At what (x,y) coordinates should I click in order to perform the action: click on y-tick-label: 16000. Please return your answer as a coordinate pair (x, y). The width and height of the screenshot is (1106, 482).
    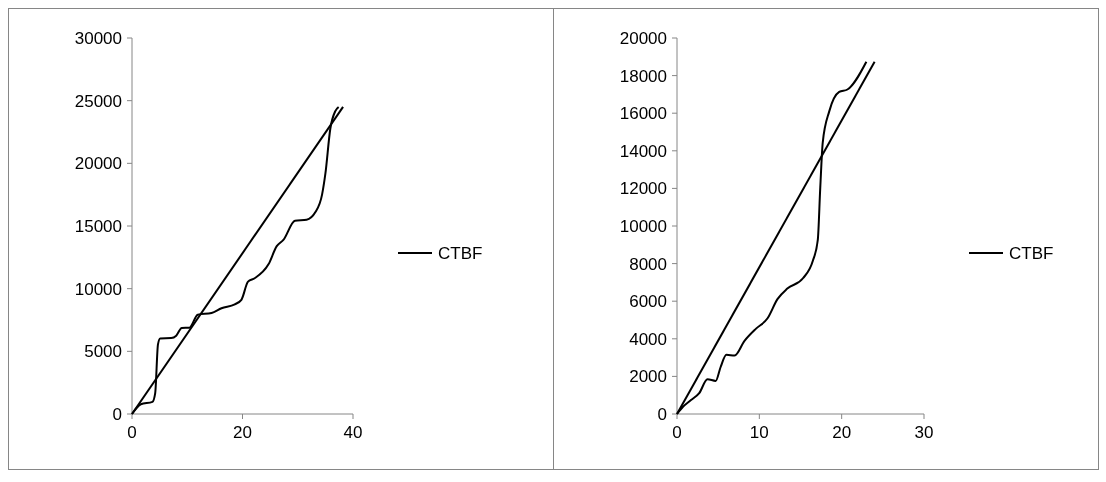
    Looking at the image, I should click on (643, 114).